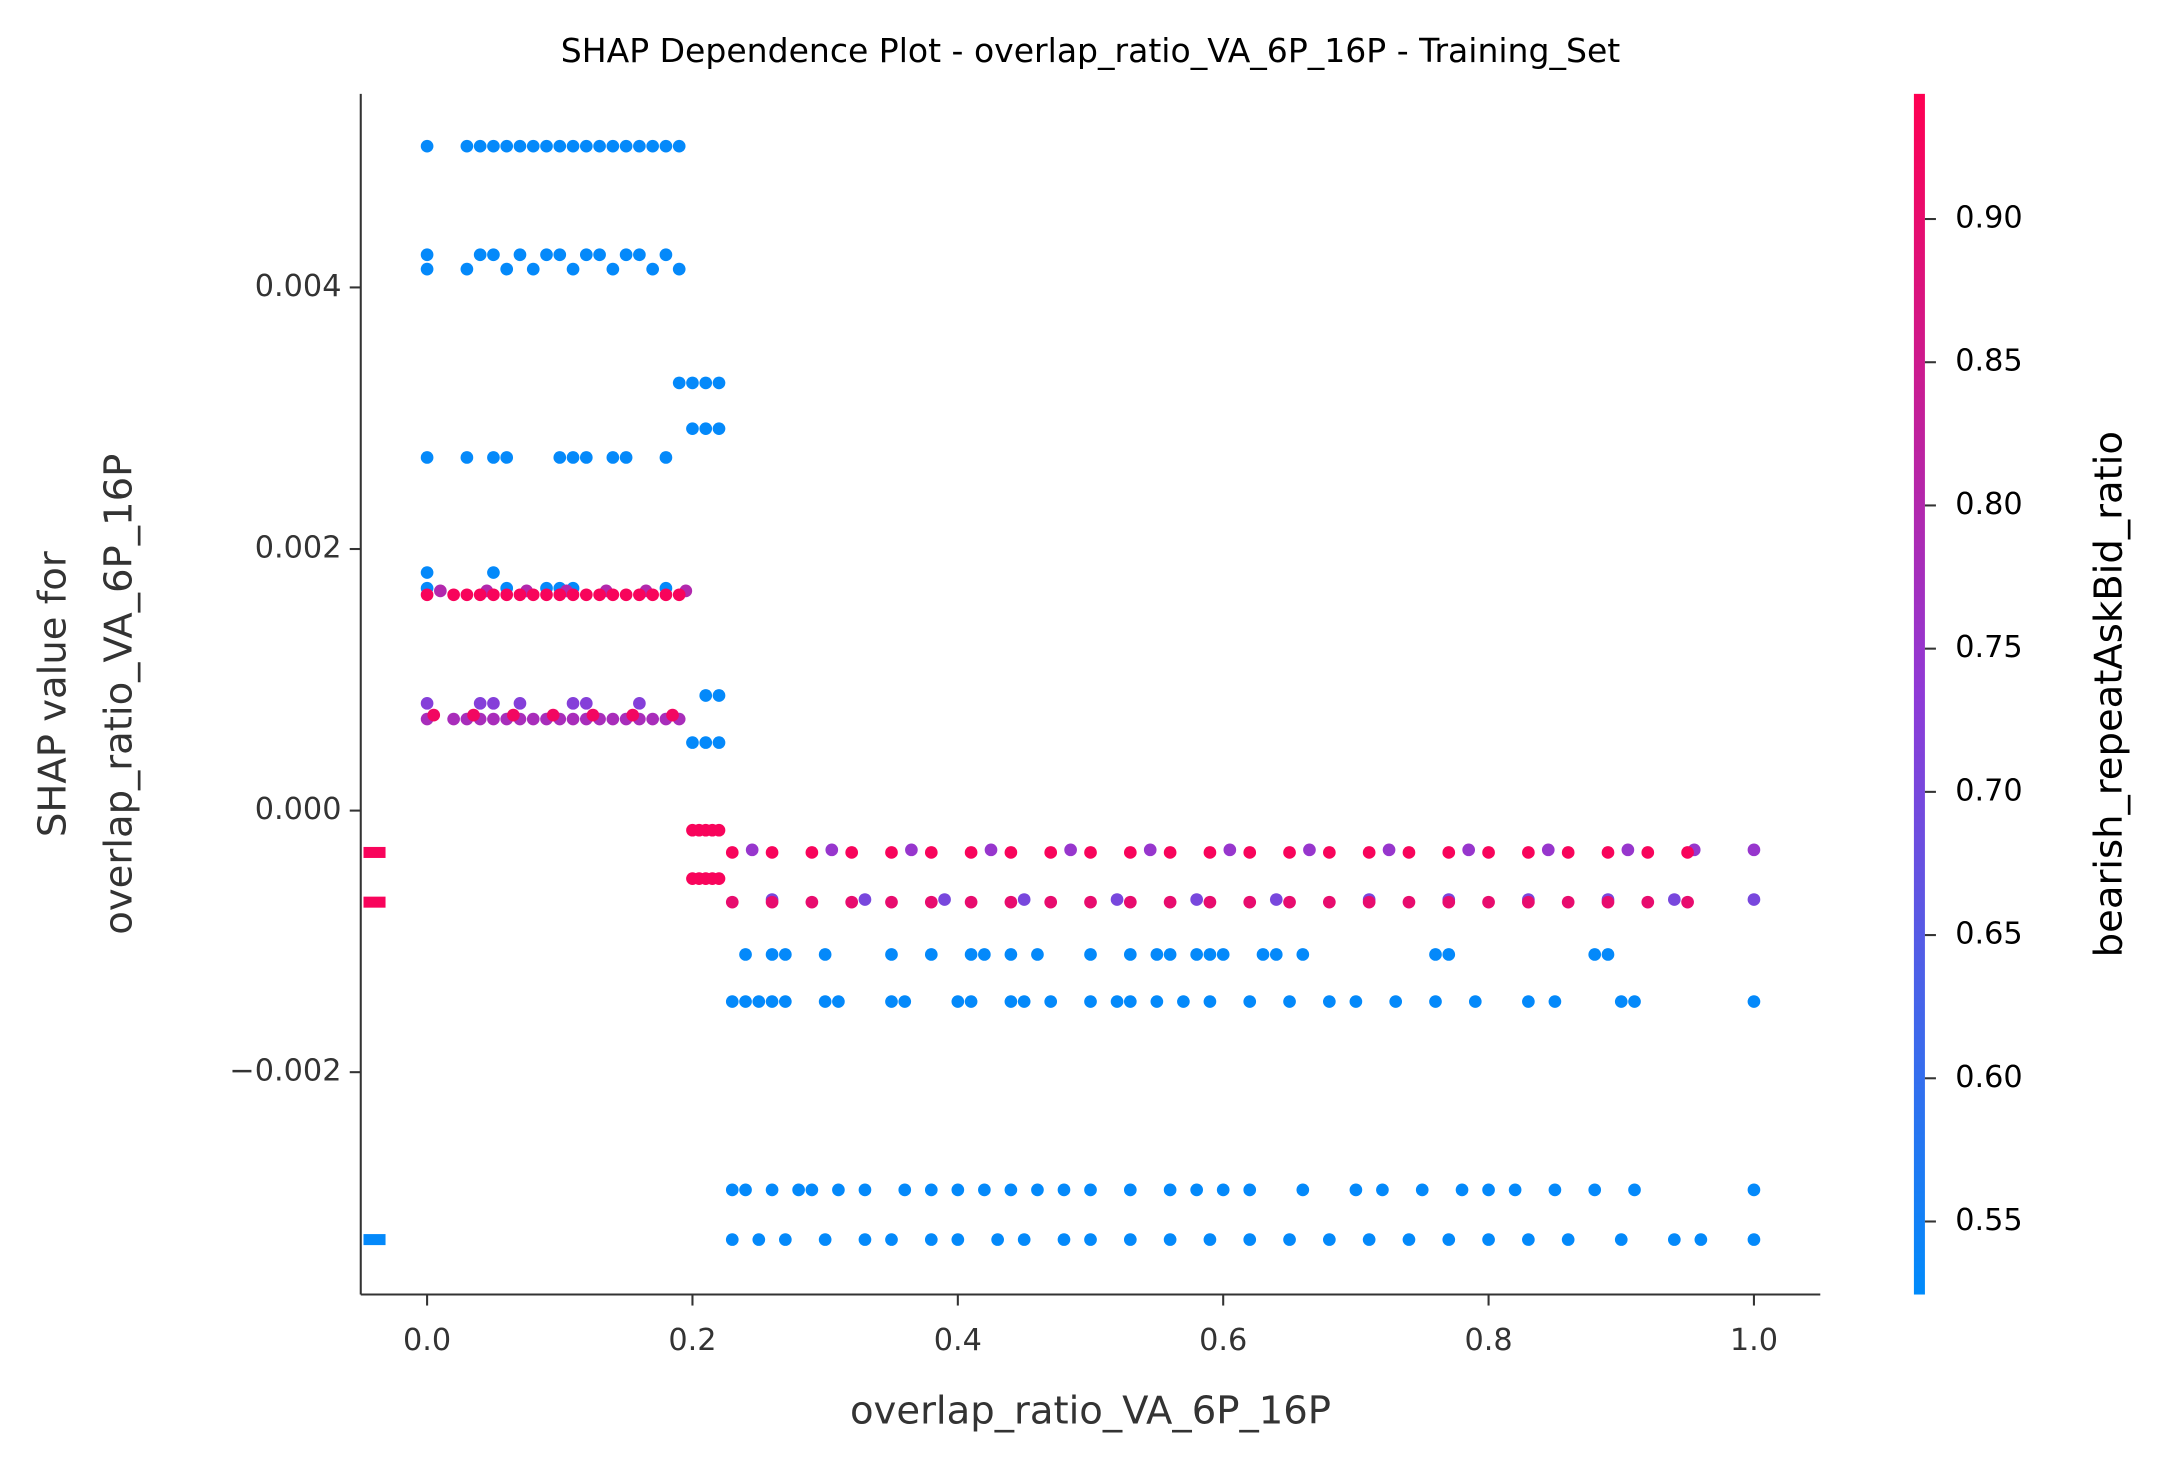 This screenshot has height=1471, width=2159. What do you see at coordinates (1988, 790) in the screenshot?
I see `colorbar-tick-label: 0.70` at bounding box center [1988, 790].